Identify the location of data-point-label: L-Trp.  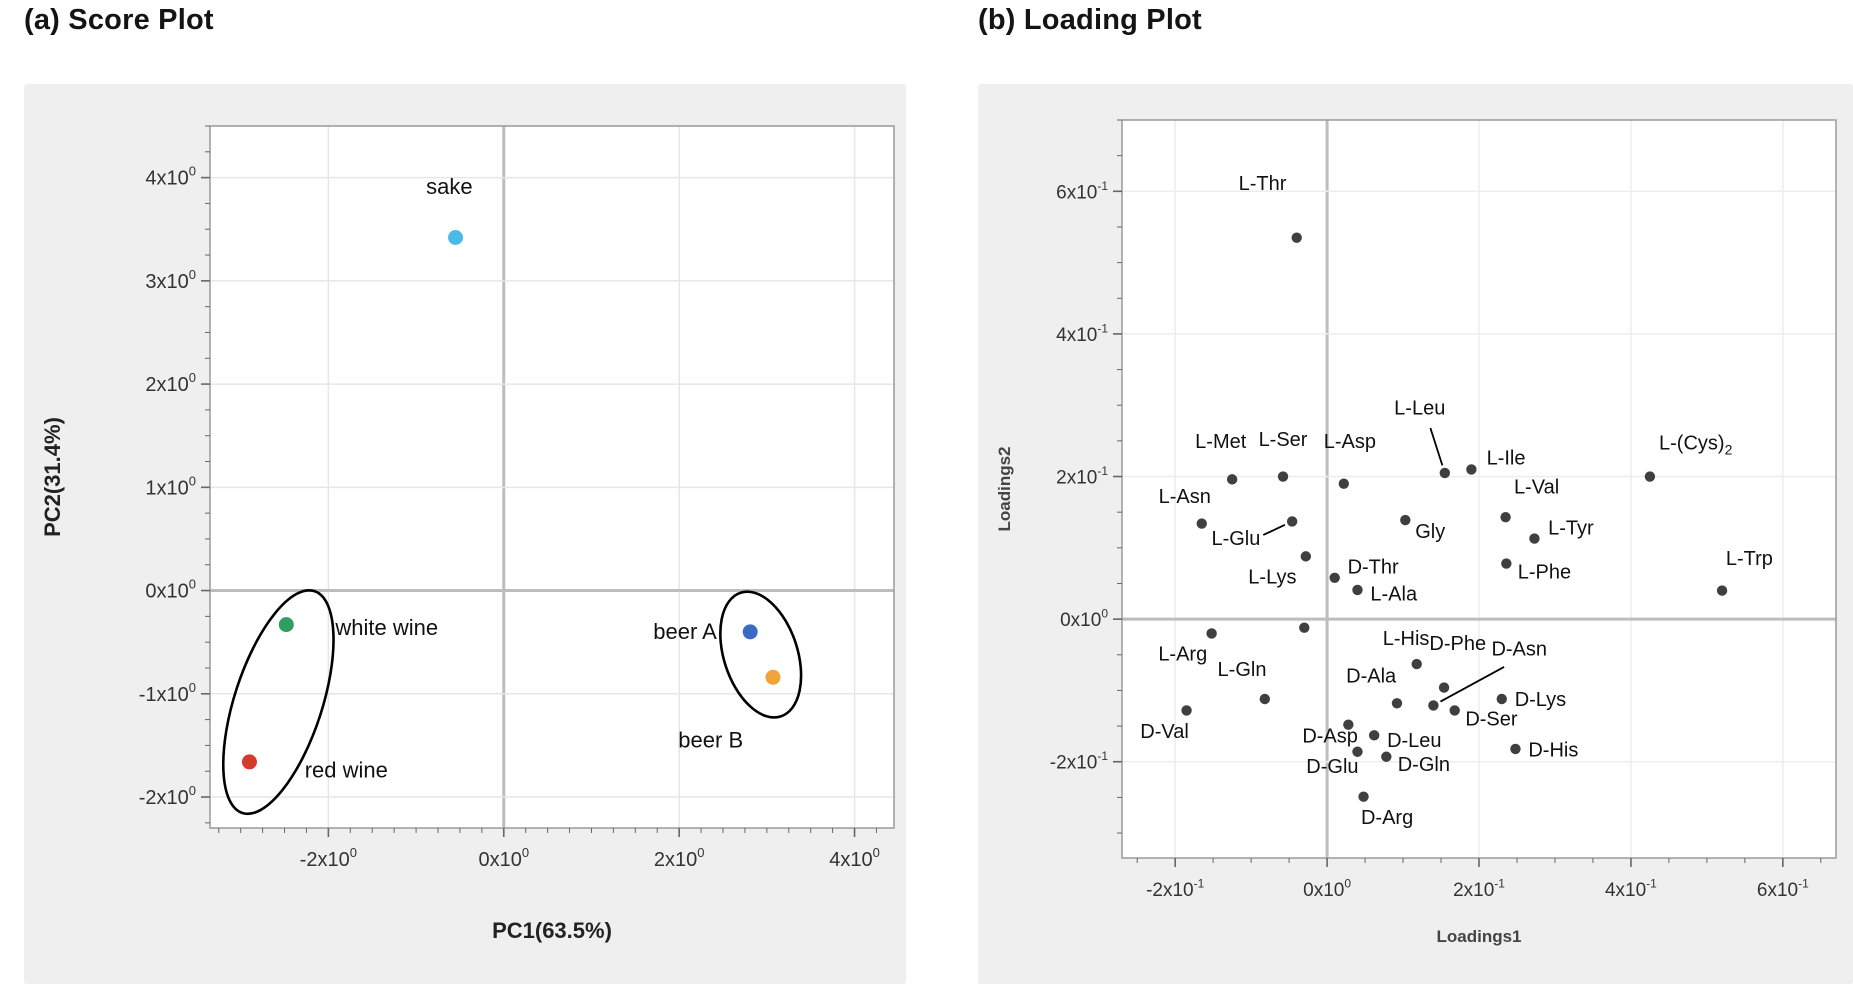
(1749, 559).